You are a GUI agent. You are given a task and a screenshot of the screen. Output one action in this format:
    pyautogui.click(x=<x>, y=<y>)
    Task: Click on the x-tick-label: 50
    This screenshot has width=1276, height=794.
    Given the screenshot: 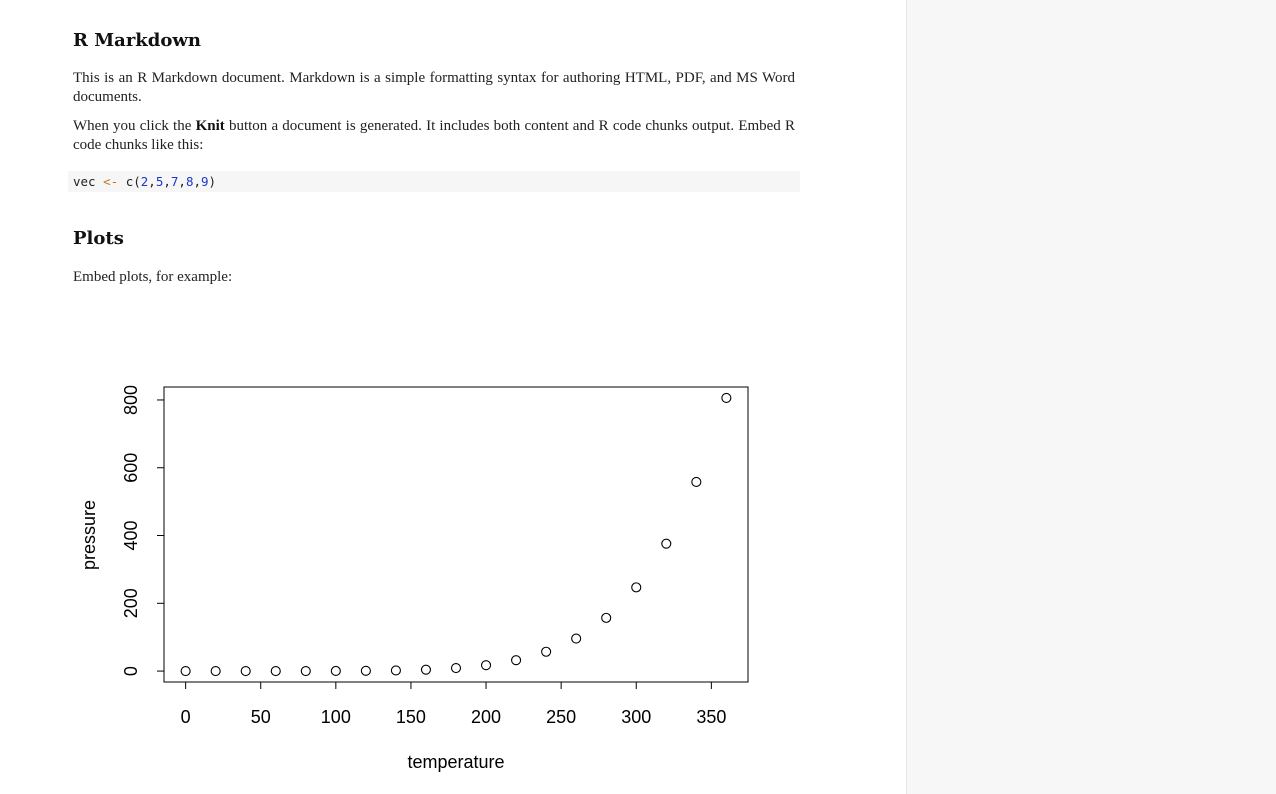 What is the action you would take?
    pyautogui.click(x=261, y=717)
    